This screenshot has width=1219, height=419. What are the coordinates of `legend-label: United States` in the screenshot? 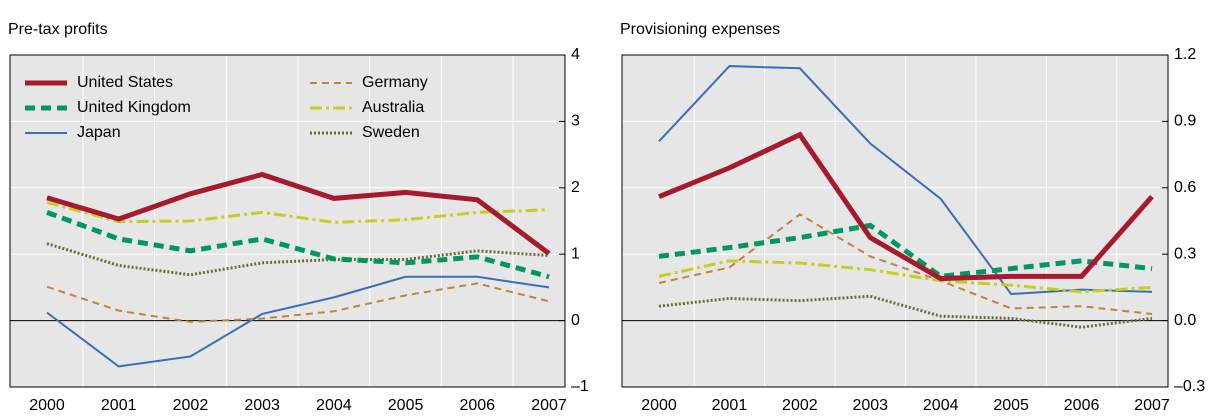 It's located at (125, 82).